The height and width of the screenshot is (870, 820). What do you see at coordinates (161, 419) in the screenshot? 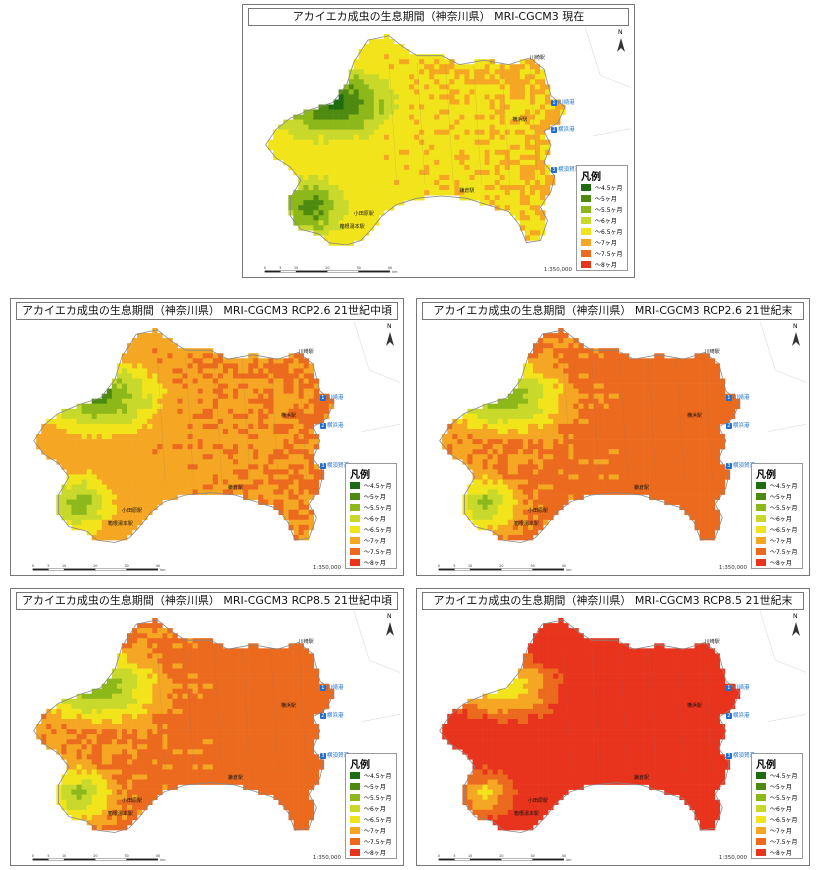
I see `municipal-boundary` at bounding box center [161, 419].